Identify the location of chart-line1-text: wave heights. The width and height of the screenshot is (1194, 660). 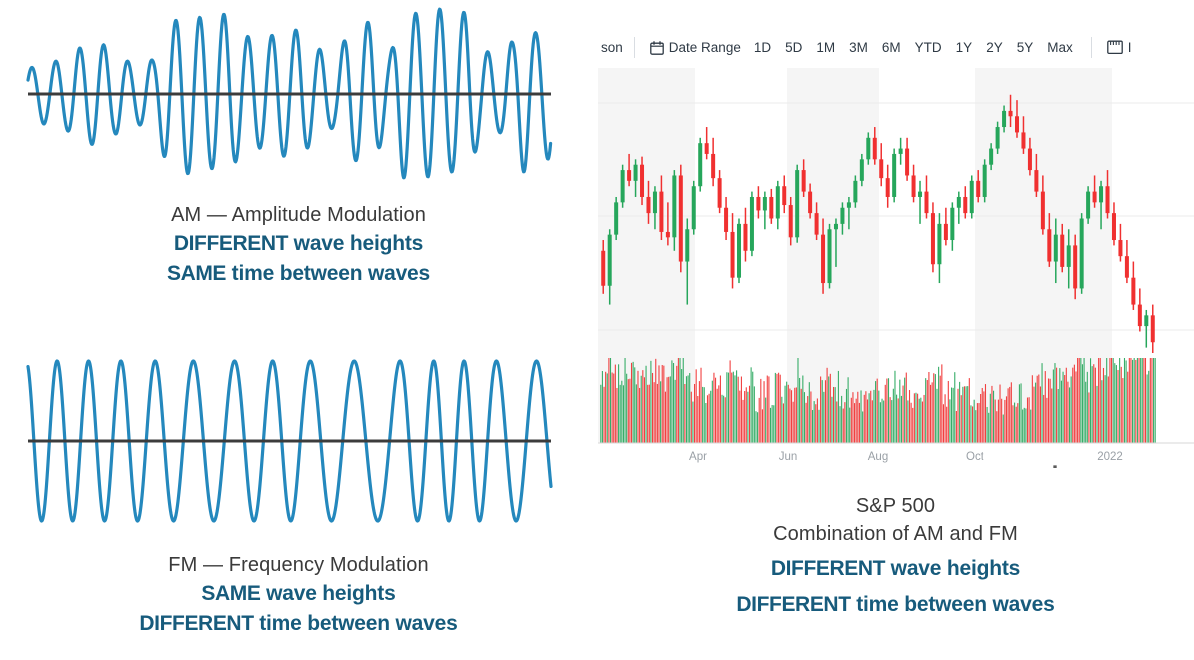
(953, 568).